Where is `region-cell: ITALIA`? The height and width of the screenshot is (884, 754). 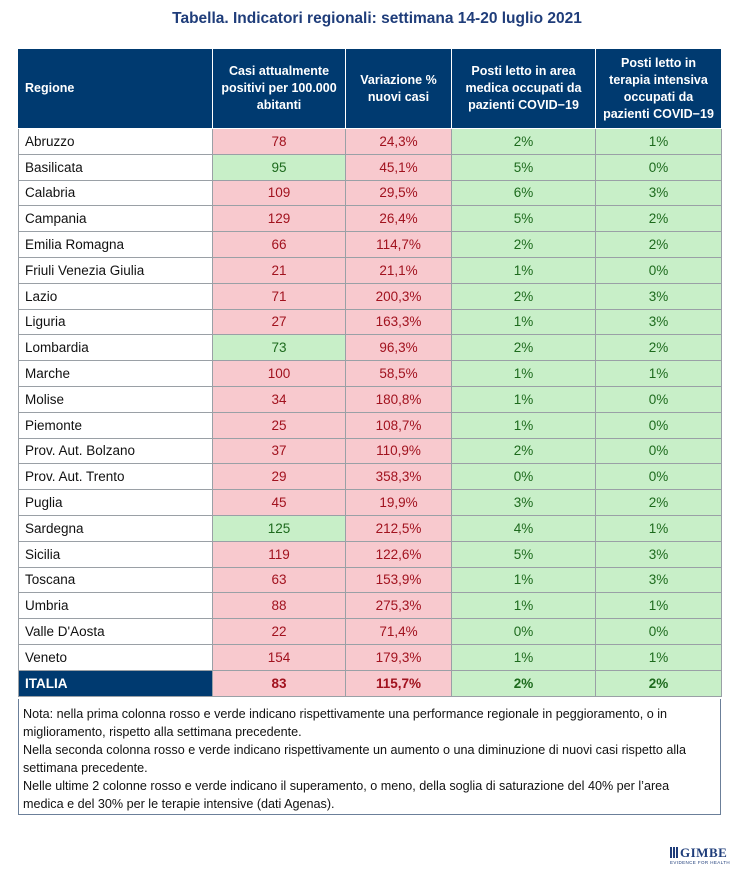
region-cell: ITALIA is located at coordinates (115, 683).